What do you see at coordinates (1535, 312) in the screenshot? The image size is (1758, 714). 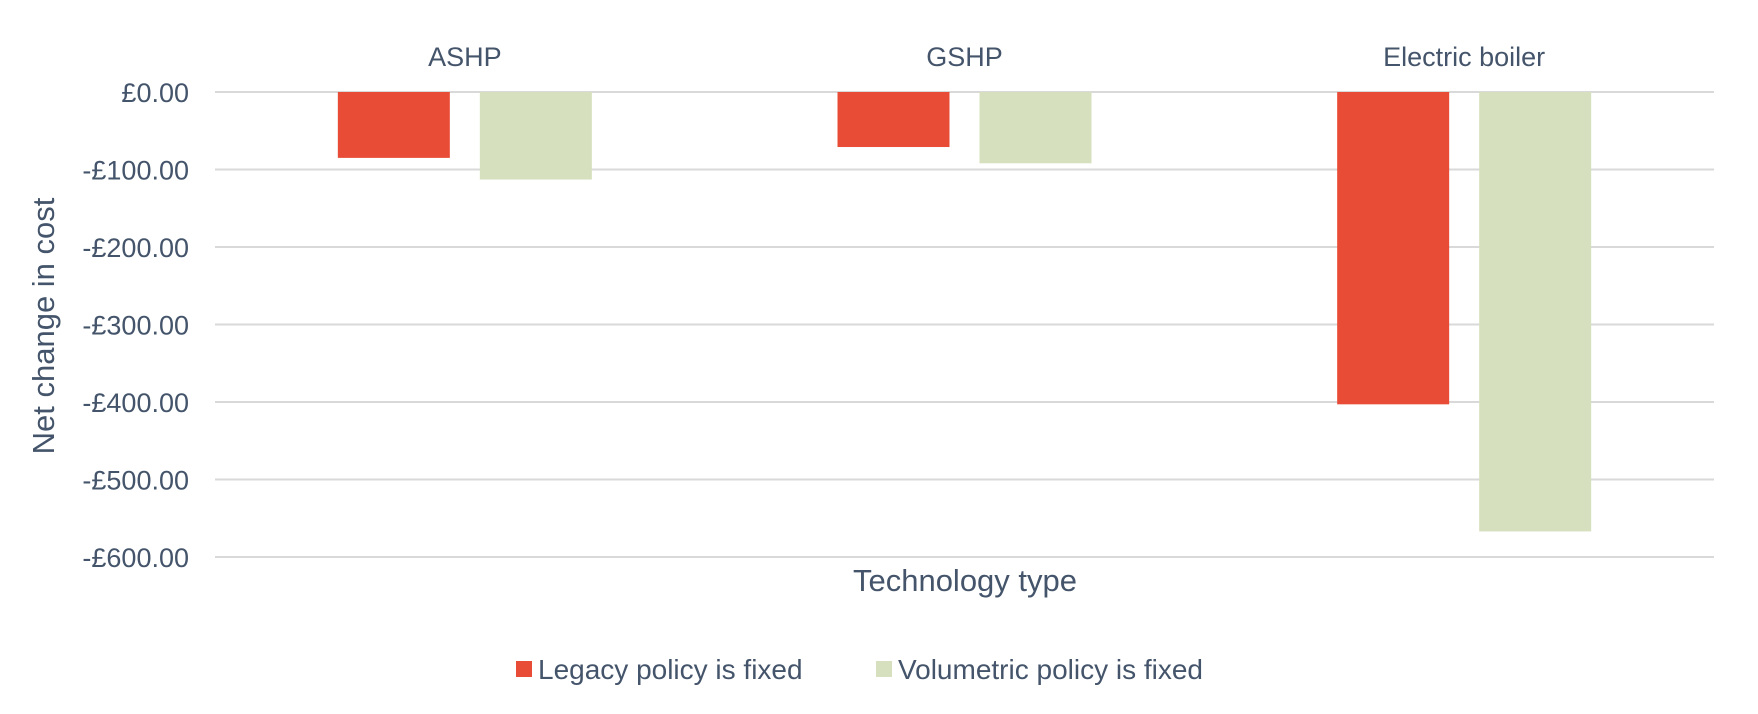 I see `bar-electric-boiler-volumetric-policy-is-fixed` at bounding box center [1535, 312].